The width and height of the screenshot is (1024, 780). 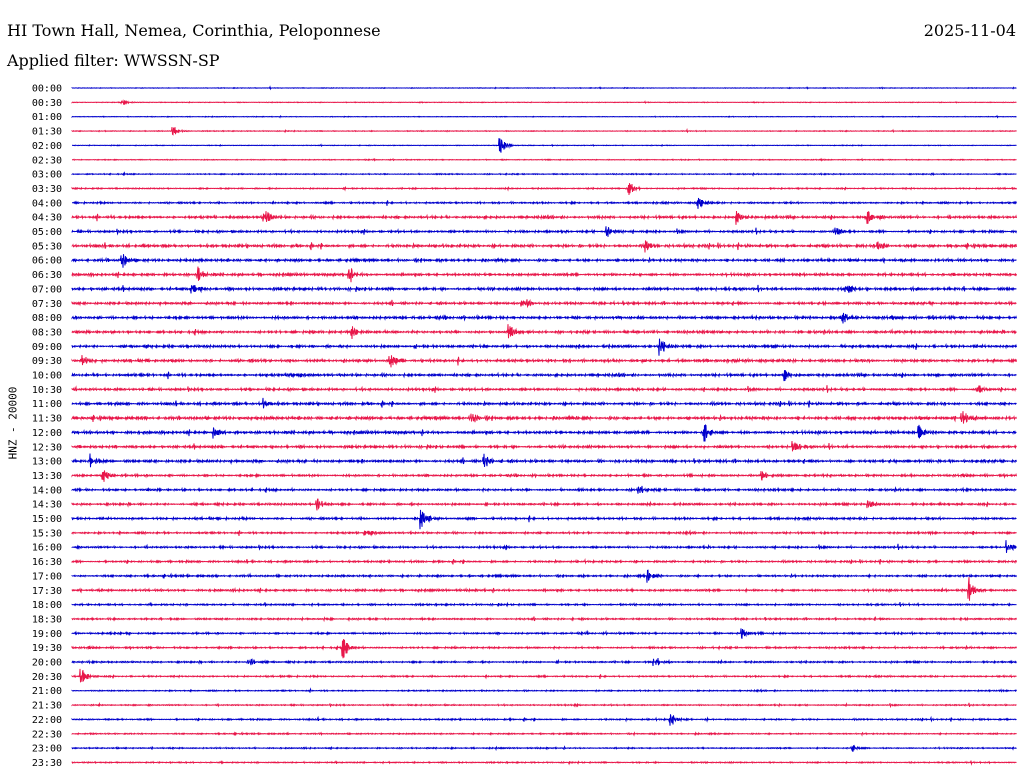 What do you see at coordinates (47, 720) in the screenshot?
I see `row-label: 22:00` at bounding box center [47, 720].